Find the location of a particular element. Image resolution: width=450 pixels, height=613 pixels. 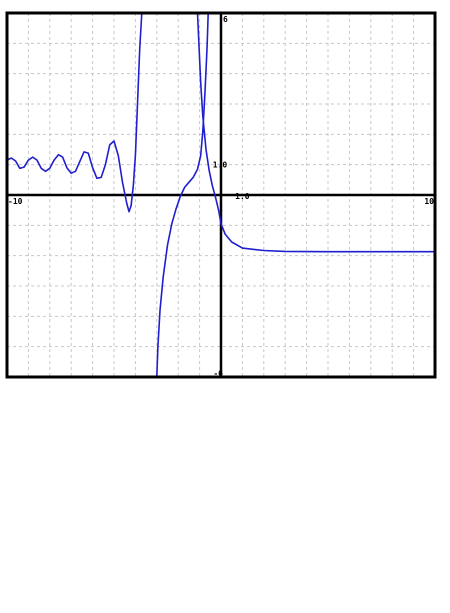

x-min-tick-label: -10 is located at coordinates (15, 201).